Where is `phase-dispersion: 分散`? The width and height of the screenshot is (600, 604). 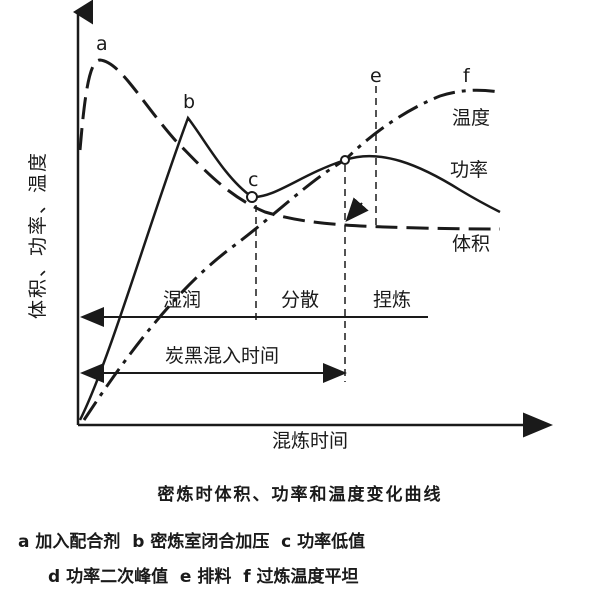 phase-dispersion: 分散 is located at coordinates (300, 300).